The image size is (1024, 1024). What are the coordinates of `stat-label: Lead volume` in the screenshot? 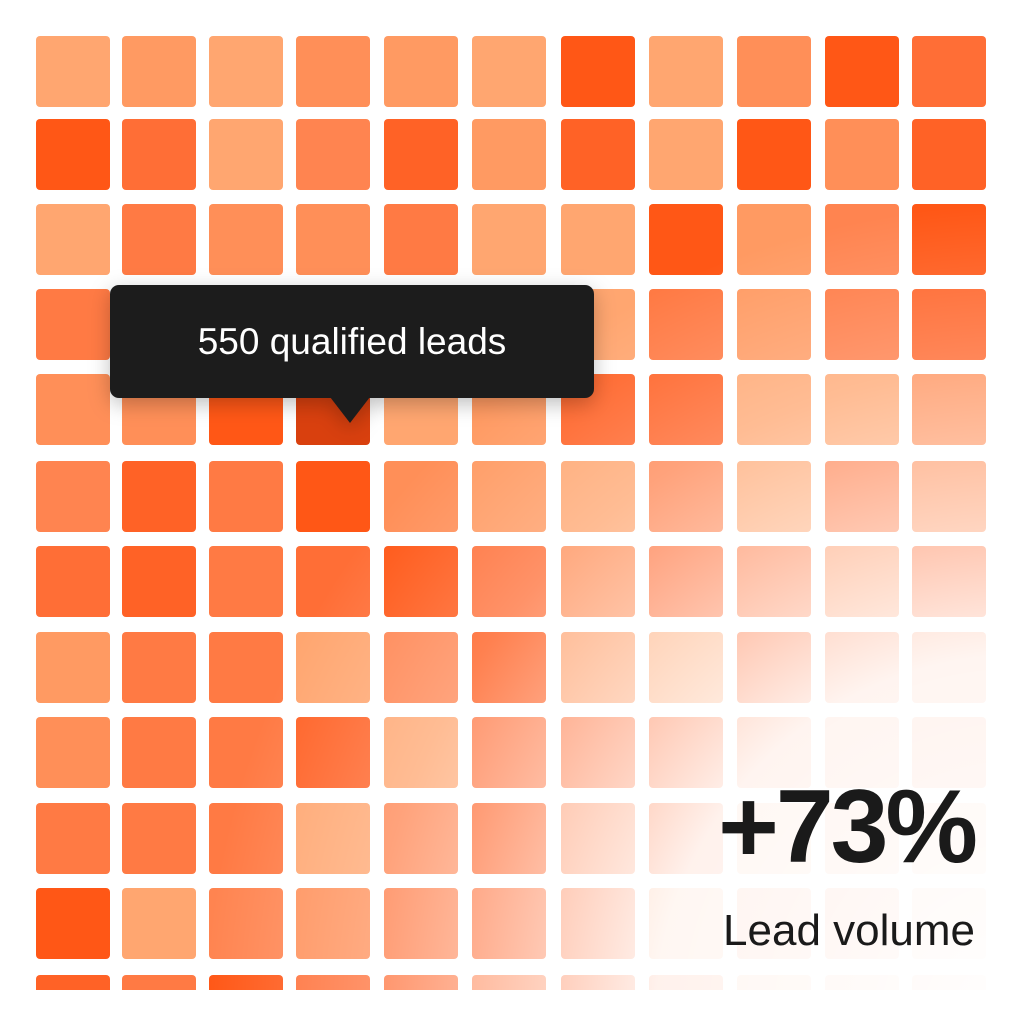 It's located at (849, 930).